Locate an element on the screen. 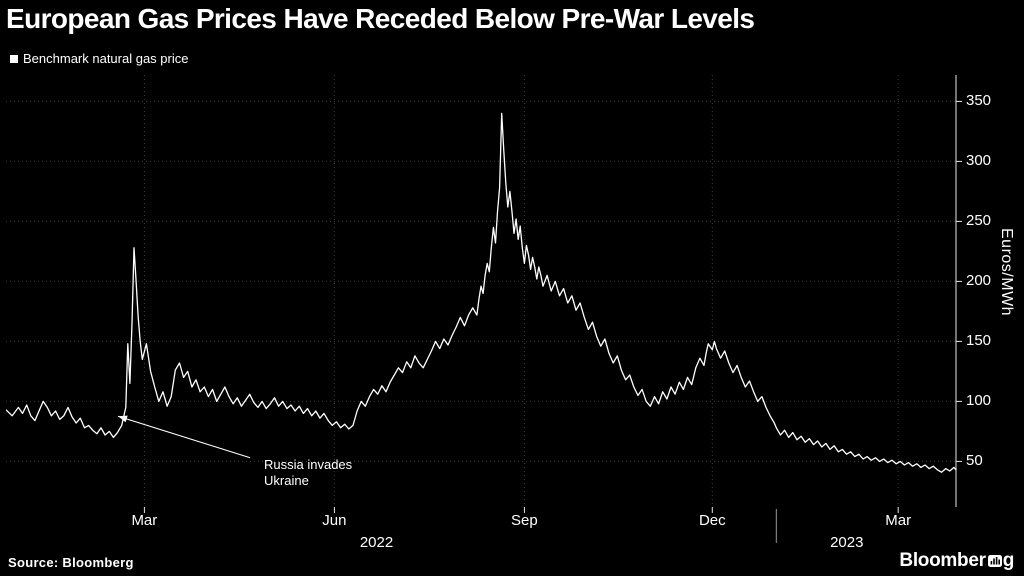 Image resolution: width=1024 pixels, height=576 pixels. bloomberg-wordmark-part1: Bloomber is located at coordinates (942, 560).